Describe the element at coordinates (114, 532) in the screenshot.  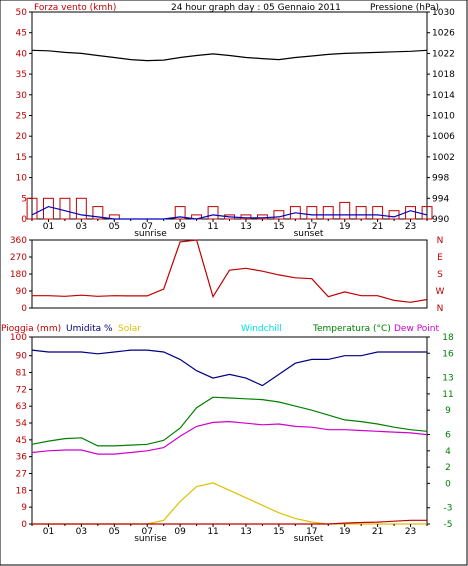
I see `weather-hour-label: 05` at that location.